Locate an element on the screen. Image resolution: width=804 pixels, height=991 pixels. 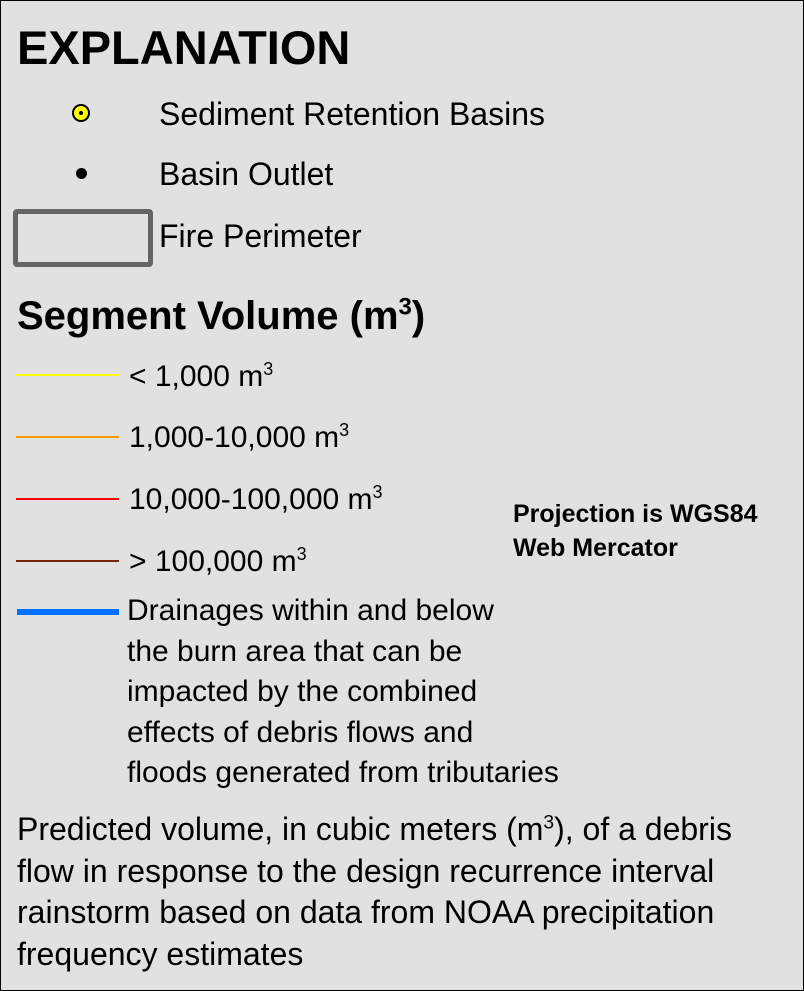
segment-volume-title-end: ) is located at coordinates (418, 316).